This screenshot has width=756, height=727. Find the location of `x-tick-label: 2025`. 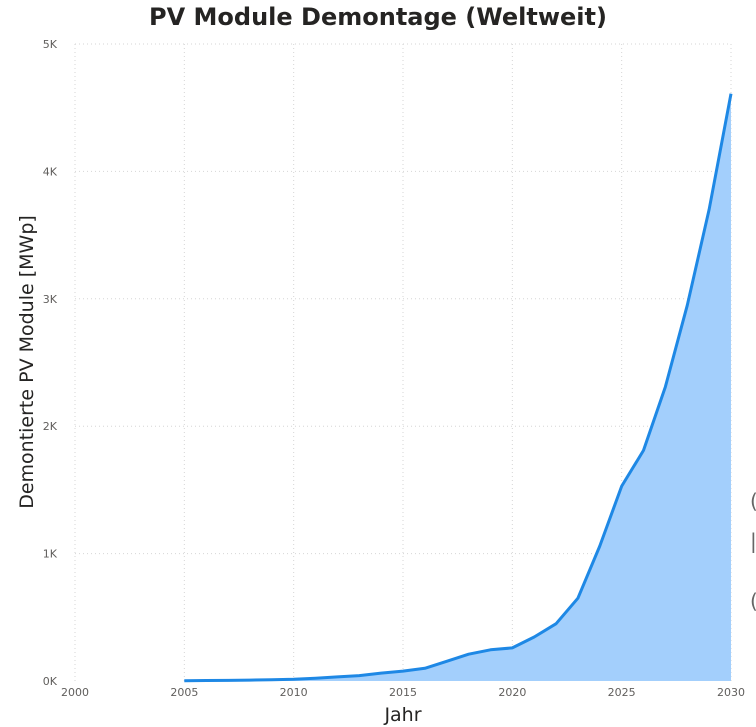

x-tick-label: 2025 is located at coordinates (622, 692).